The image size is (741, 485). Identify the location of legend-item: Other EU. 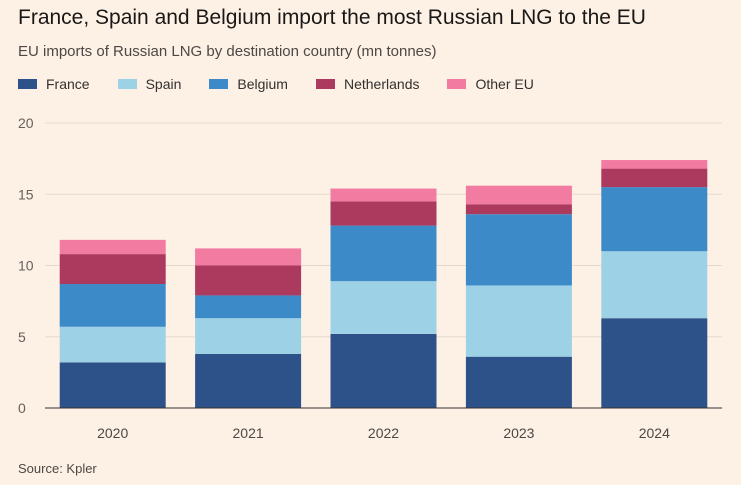
(490, 84).